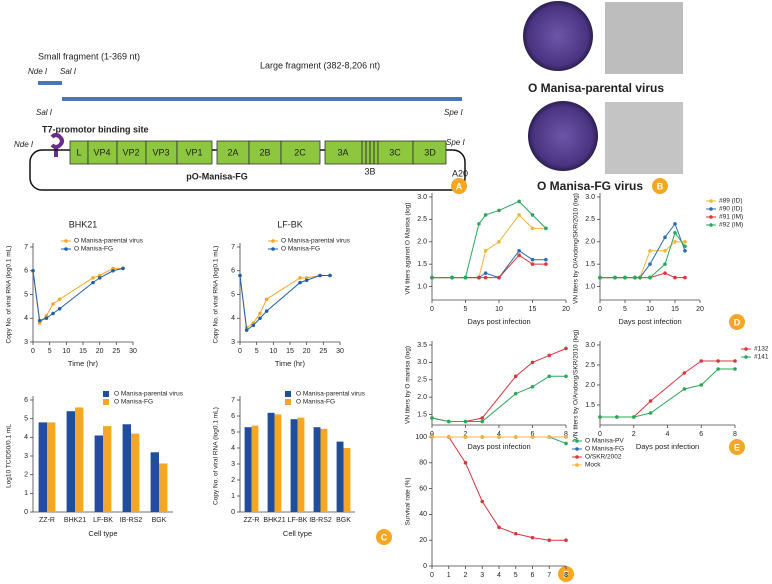  Describe the element at coordinates (57, 145) in the screenshot. I see `promoter-icon` at that location.